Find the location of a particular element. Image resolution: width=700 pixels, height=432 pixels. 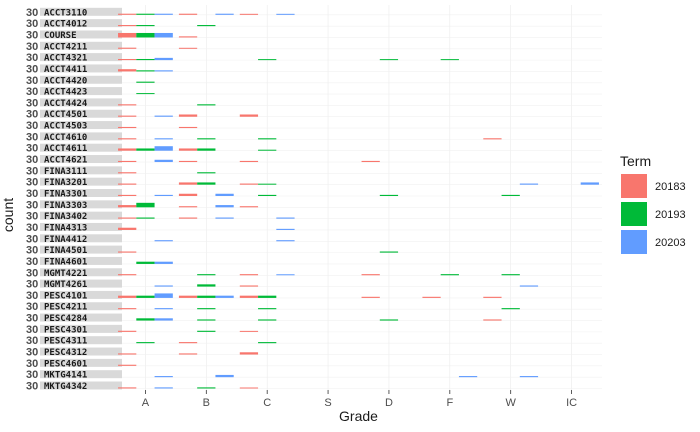

strip-label: MKTG4141 is located at coordinates (65, 376).